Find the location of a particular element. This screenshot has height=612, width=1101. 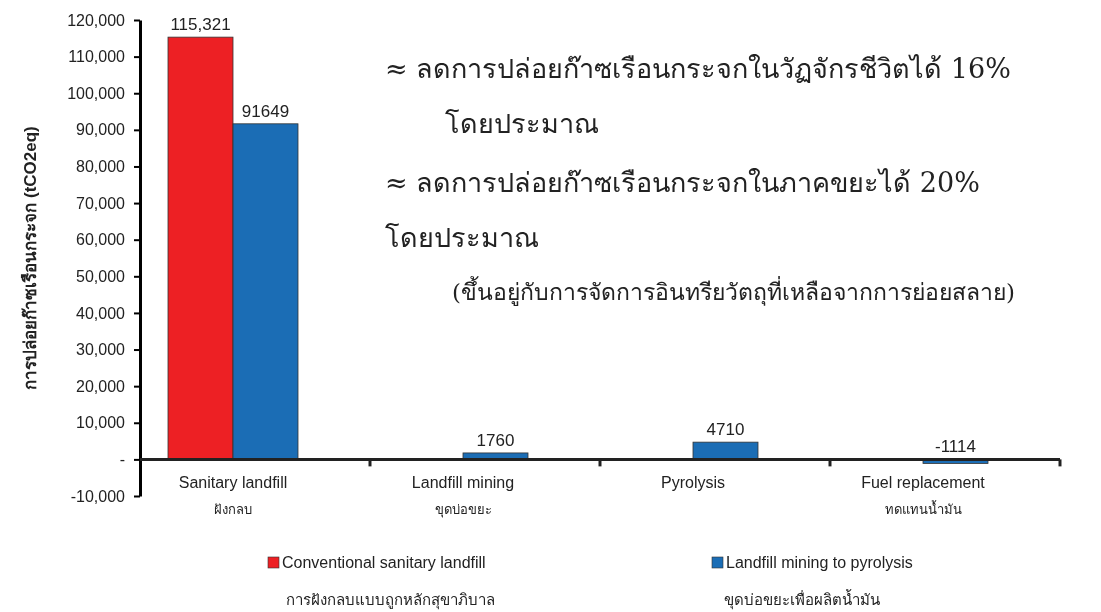

x-tick-label: Pyrolysis is located at coordinates (693, 483).